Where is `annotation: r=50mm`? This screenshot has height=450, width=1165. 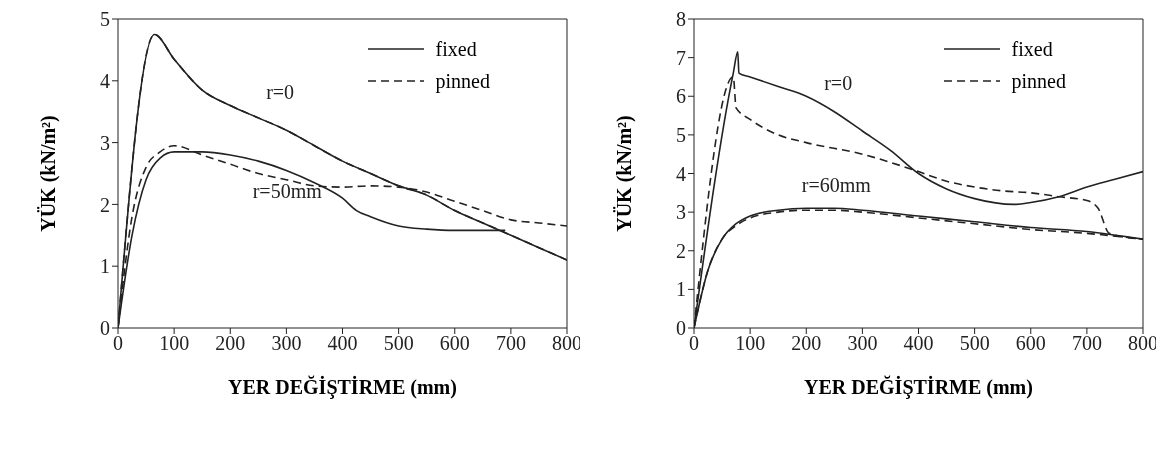
annotation: r=50mm is located at coordinates (287, 191).